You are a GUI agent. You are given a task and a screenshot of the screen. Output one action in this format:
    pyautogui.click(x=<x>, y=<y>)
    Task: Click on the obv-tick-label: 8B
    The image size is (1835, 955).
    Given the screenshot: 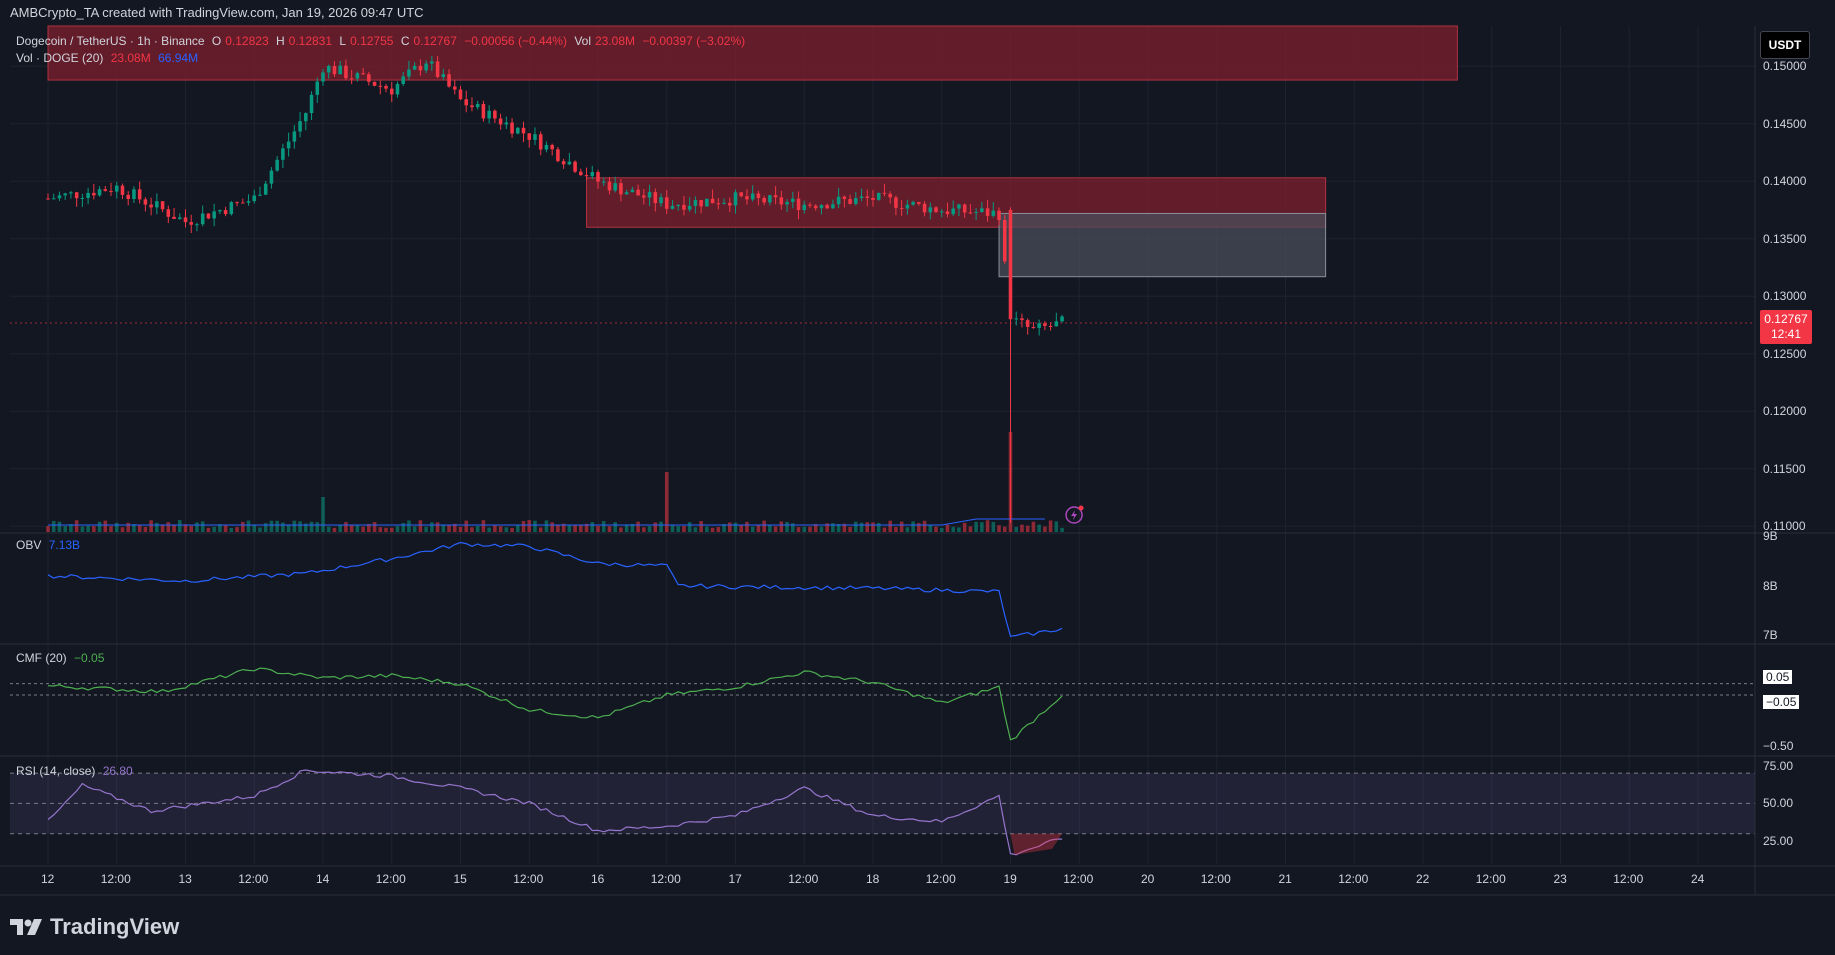 What is the action you would take?
    pyautogui.click(x=1770, y=585)
    